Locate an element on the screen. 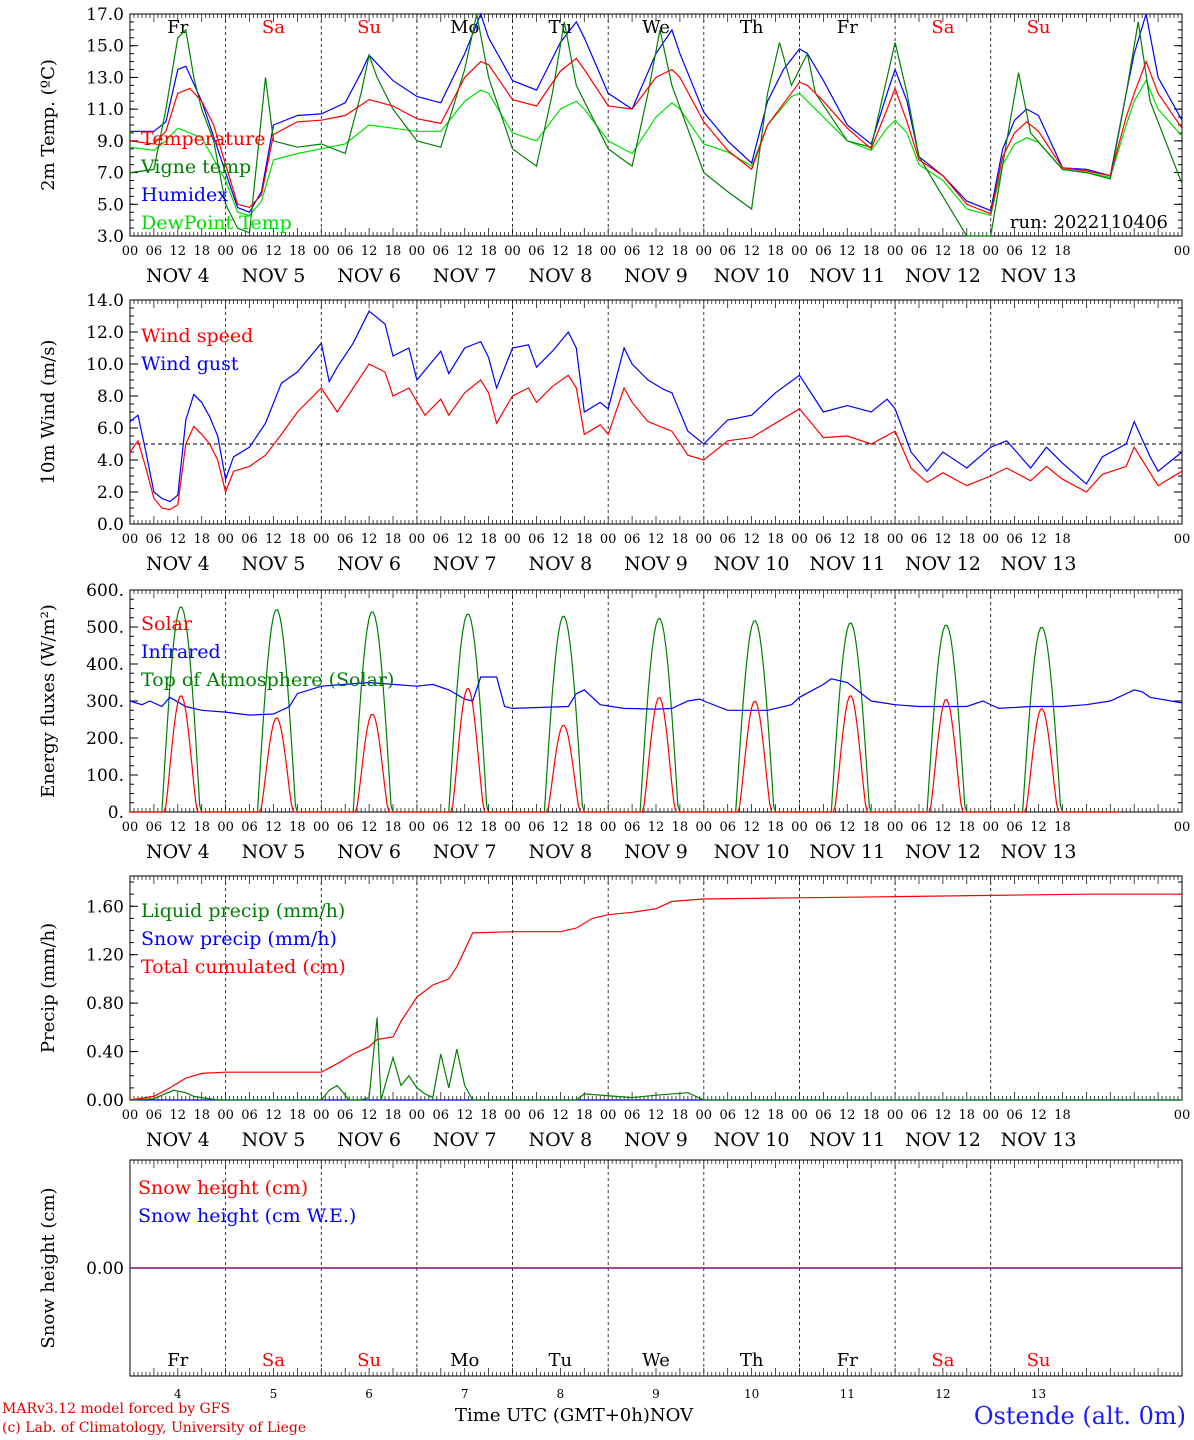  weekday-label: Fr is located at coordinates (847, 27).